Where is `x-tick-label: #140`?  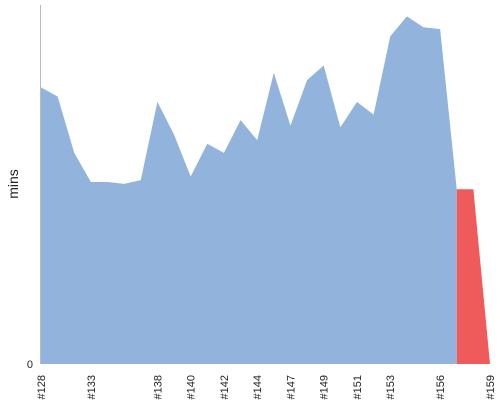 x-tick-label: #140 is located at coordinates (192, 387).